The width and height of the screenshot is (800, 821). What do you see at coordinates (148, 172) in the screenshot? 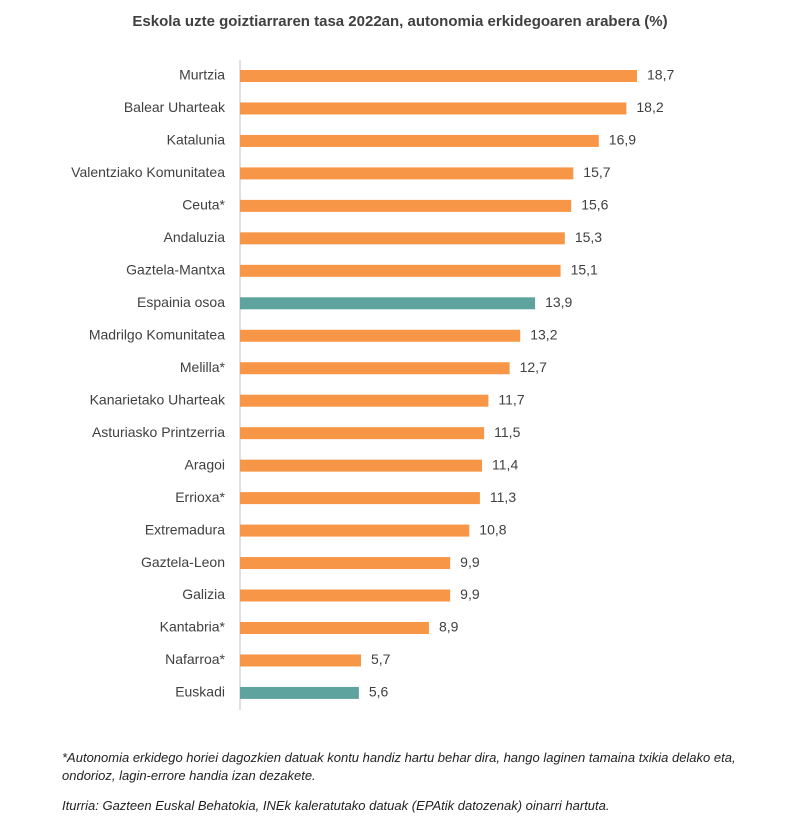
I see `y-tick-label: Valentziako Komunitatea` at bounding box center [148, 172].